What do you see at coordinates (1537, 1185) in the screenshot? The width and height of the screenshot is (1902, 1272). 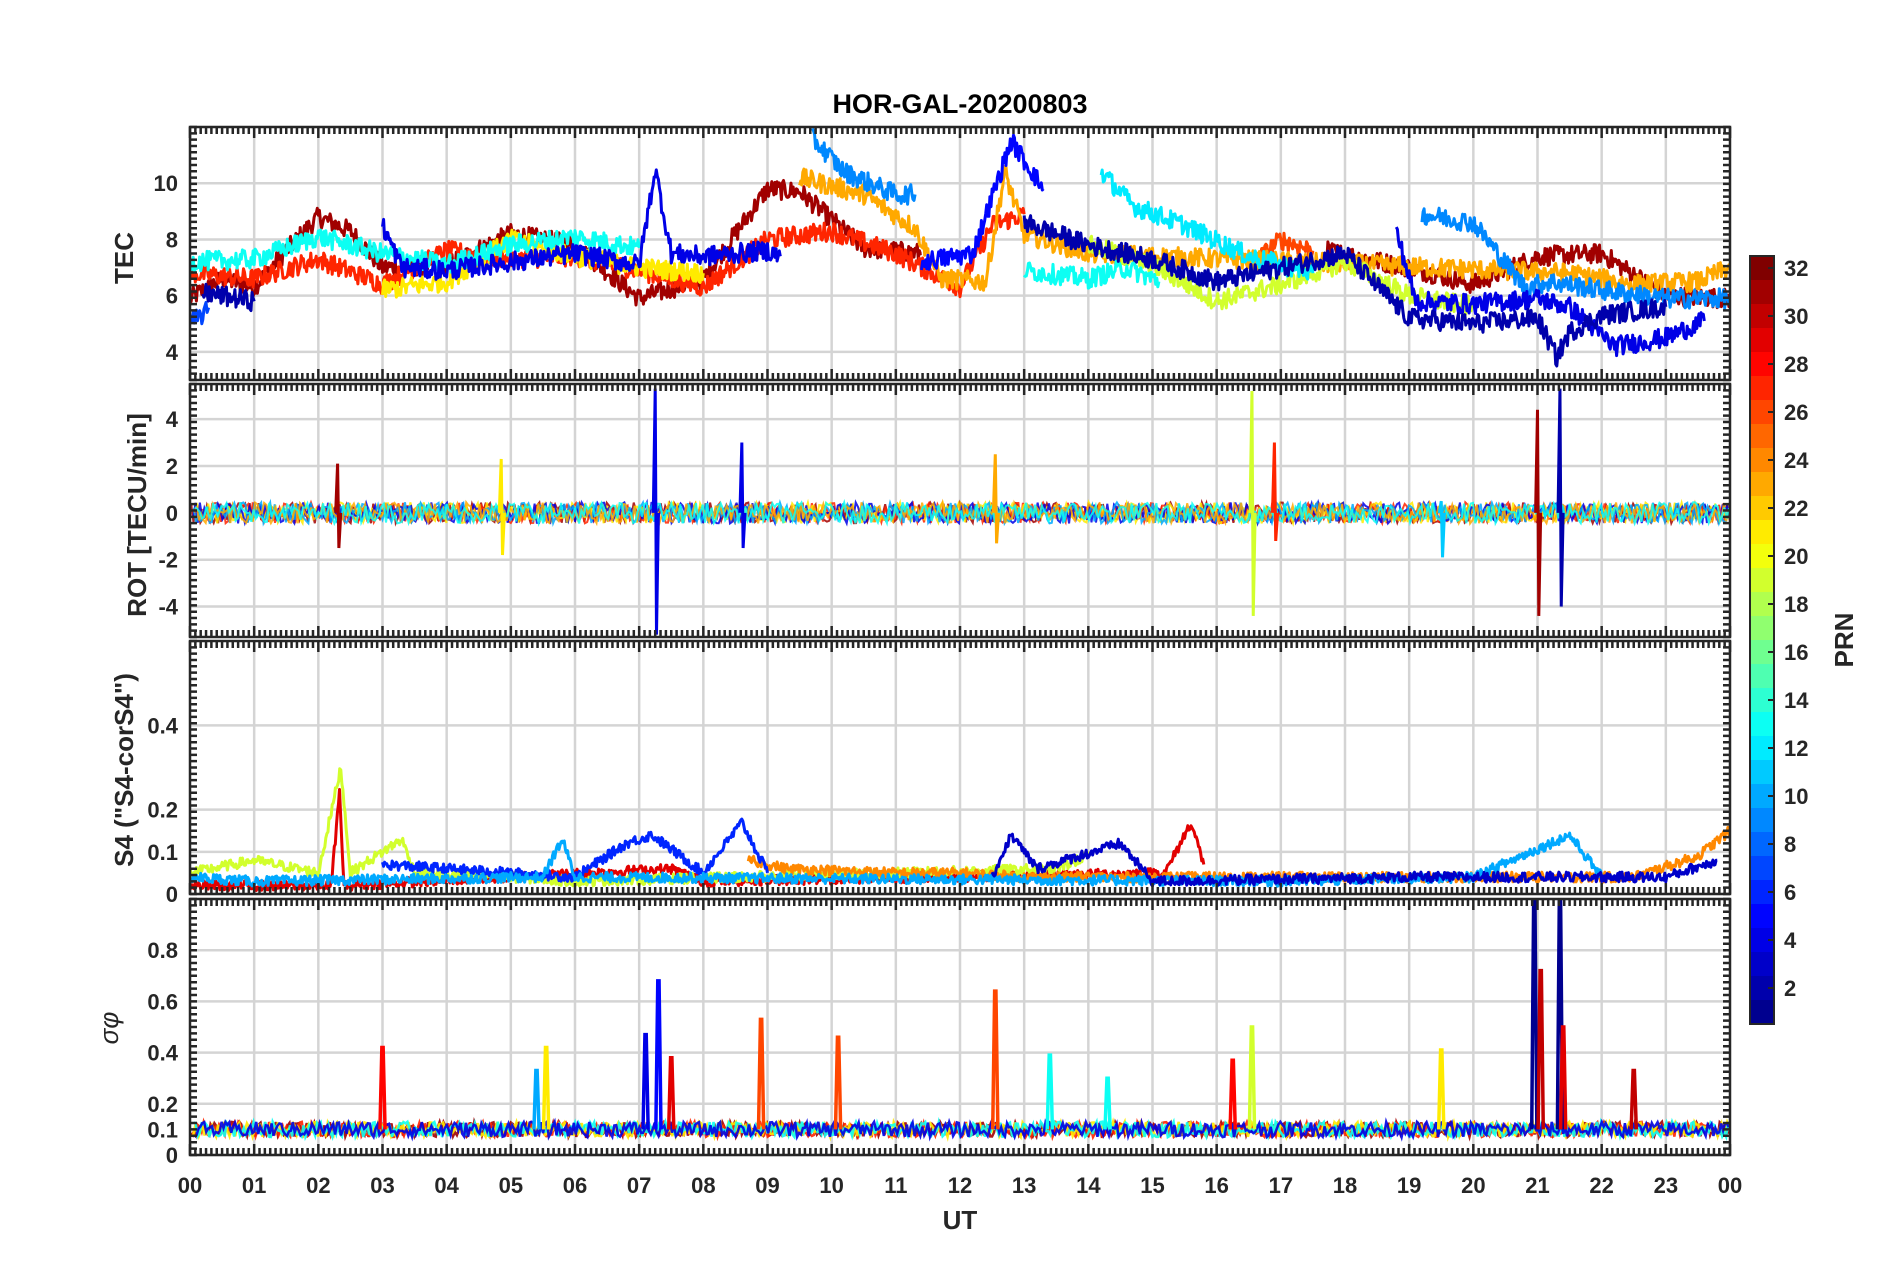 I see `x-tick-label: 21` at bounding box center [1537, 1185].